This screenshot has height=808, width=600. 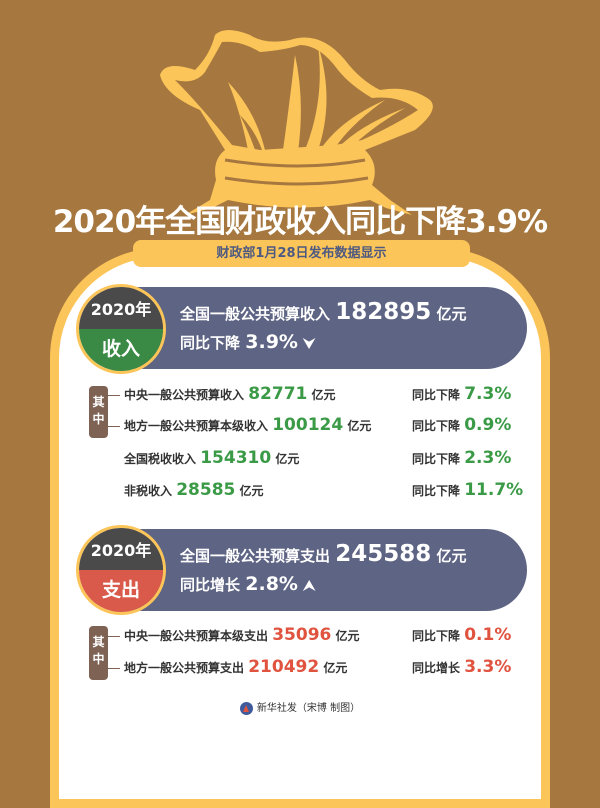 I want to click on revenue-sub-tag: 其中, so click(x=98, y=412).